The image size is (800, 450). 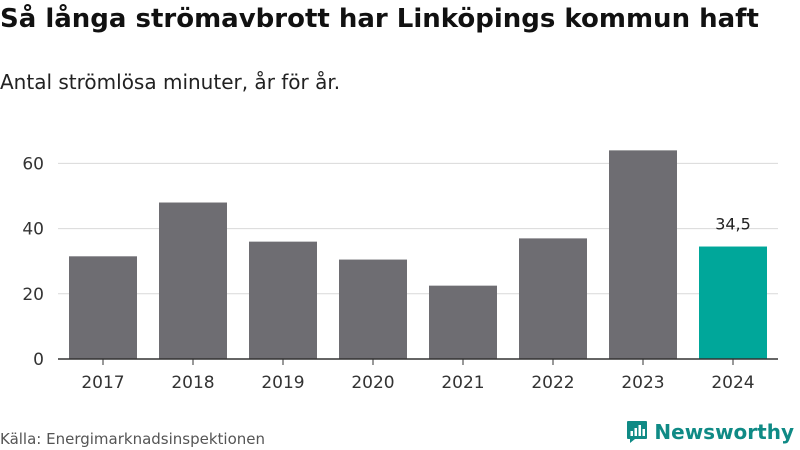 I want to click on x-tick-label: 2019, so click(x=282, y=383).